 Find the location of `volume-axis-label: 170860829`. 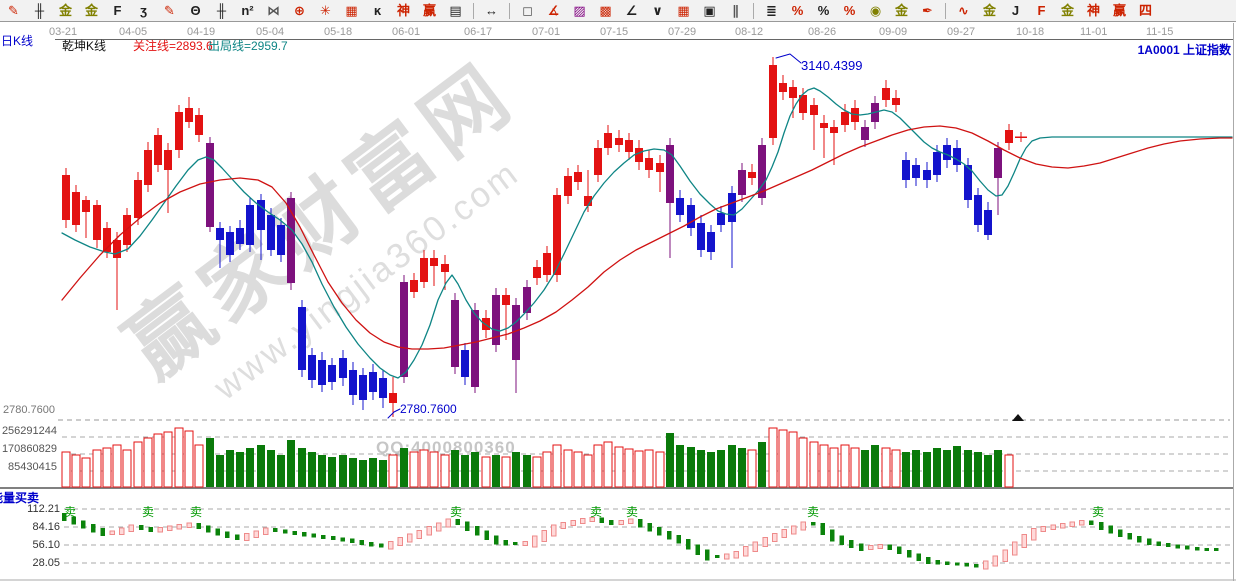

volume-axis-label: 170860829 is located at coordinates (29, 449).